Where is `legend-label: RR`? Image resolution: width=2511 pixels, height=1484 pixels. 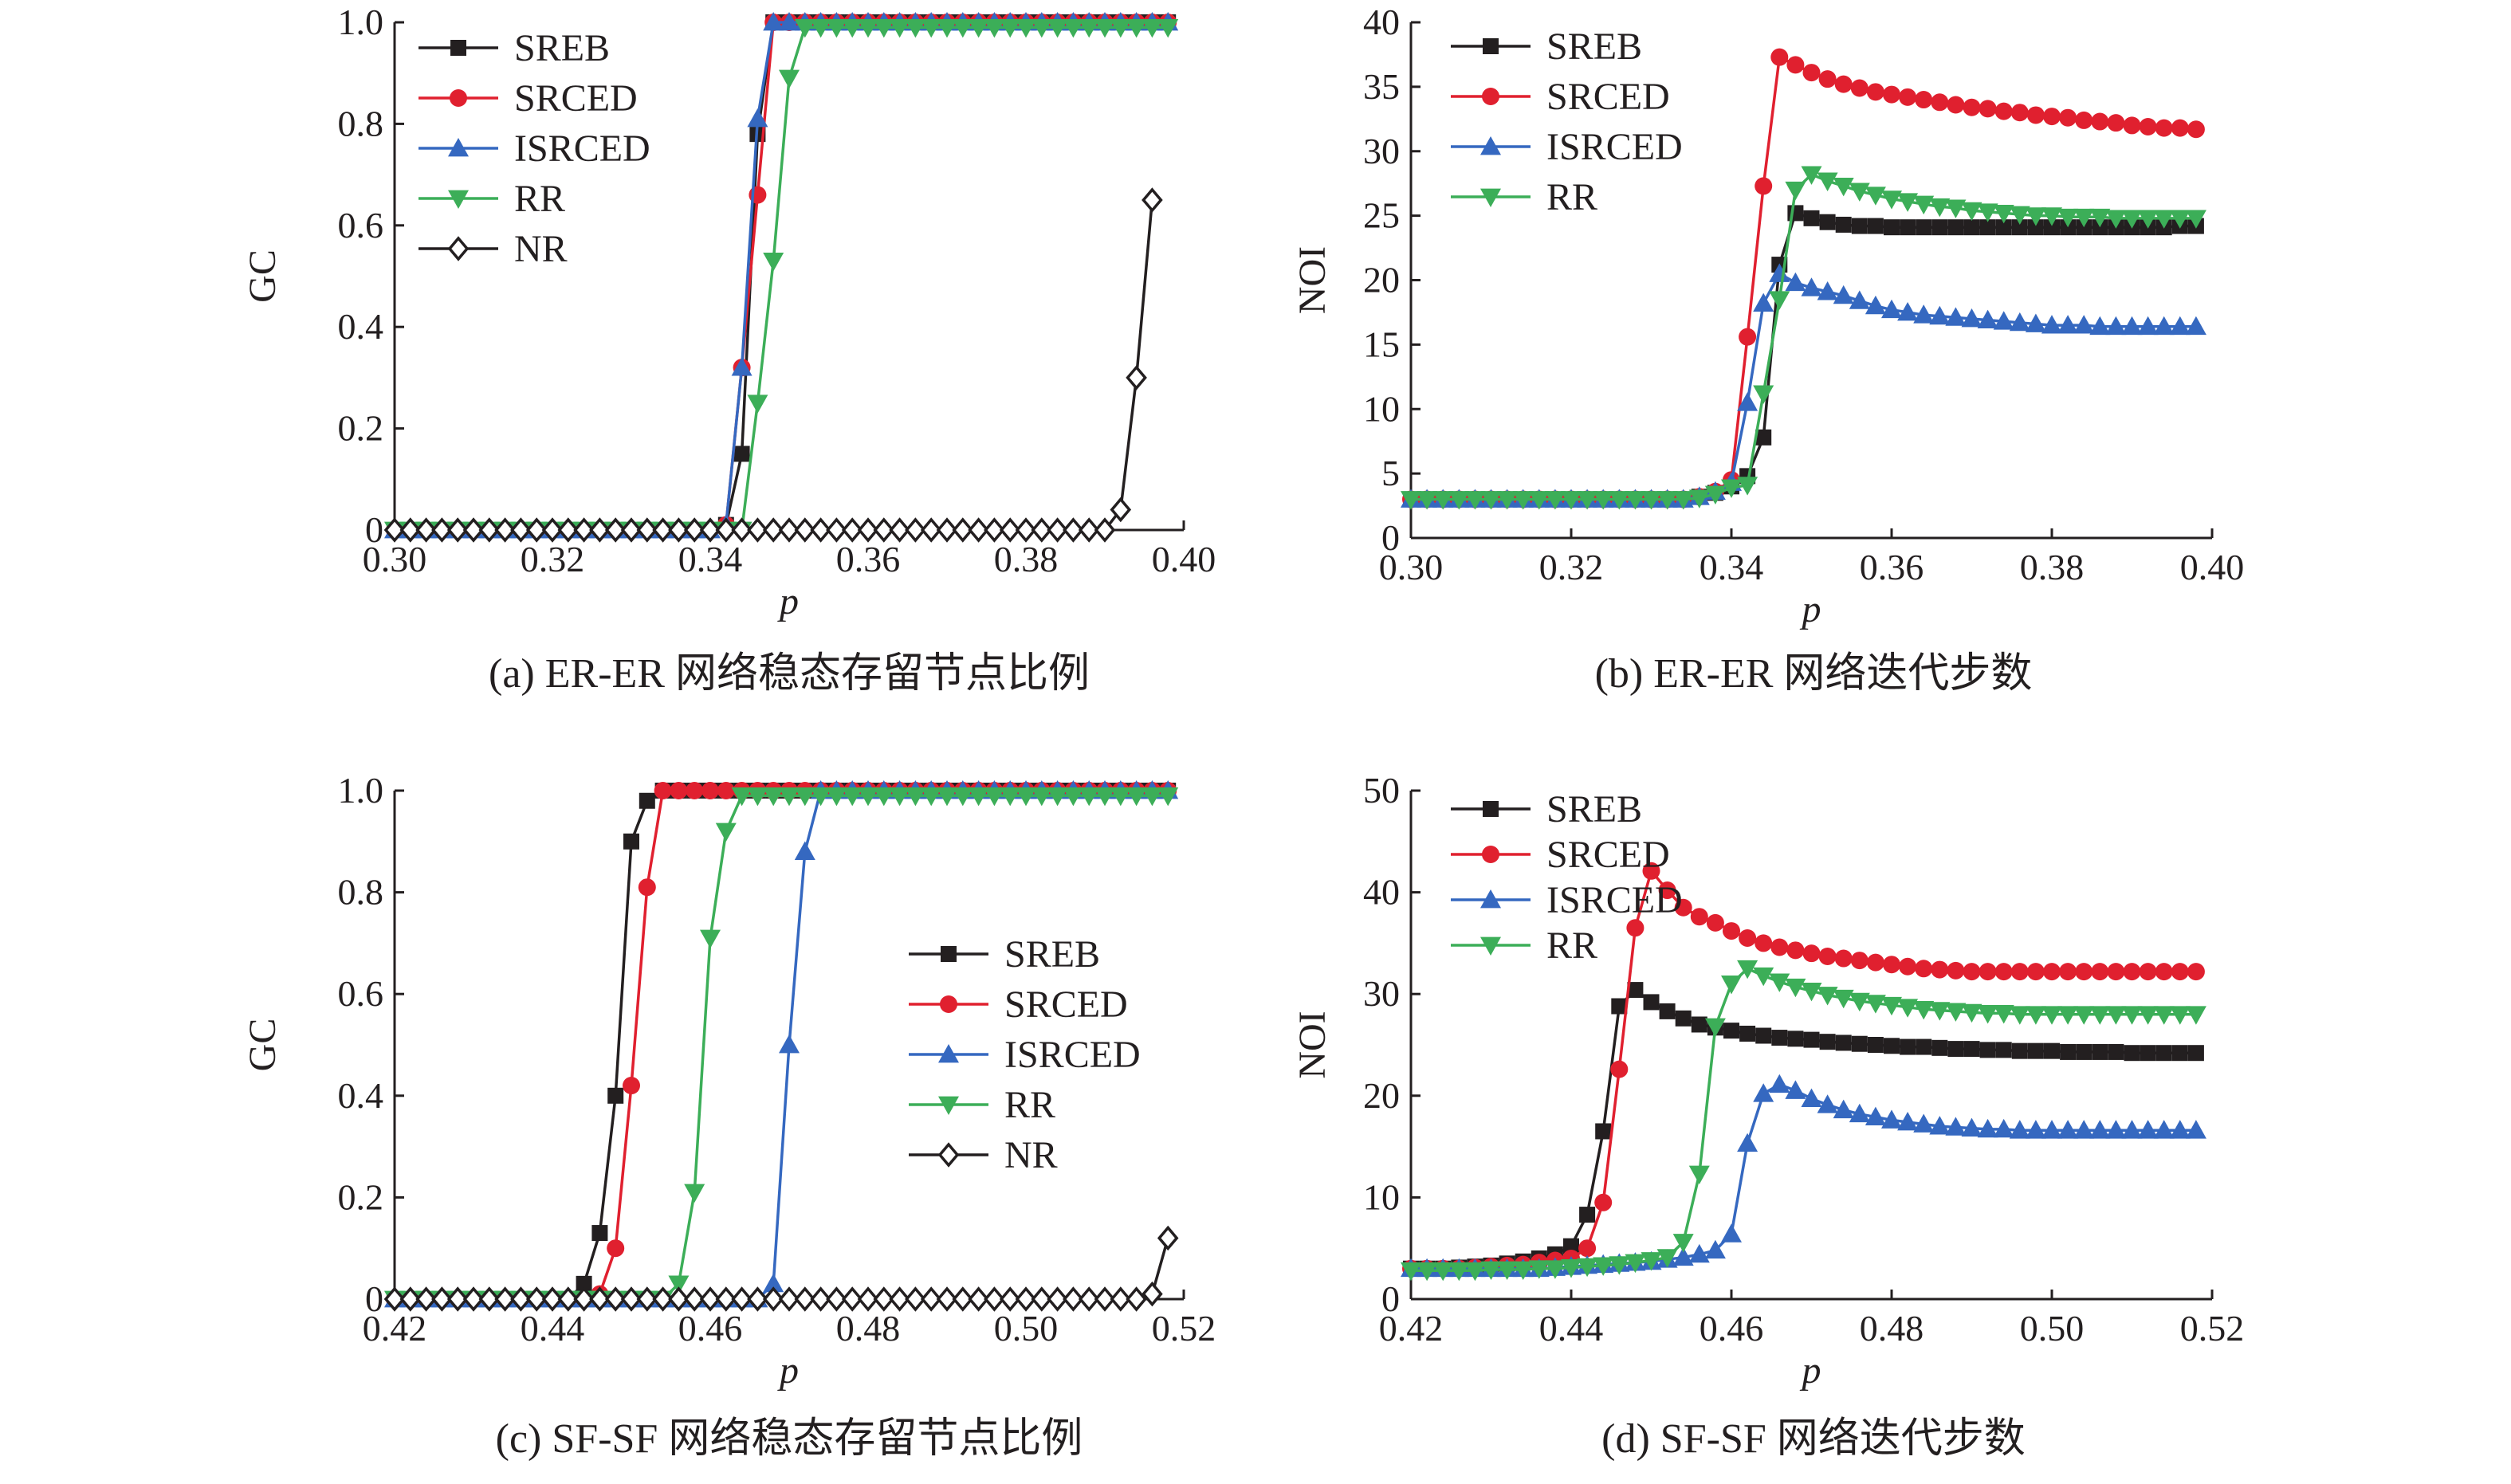 legend-label: RR is located at coordinates (1571, 946).